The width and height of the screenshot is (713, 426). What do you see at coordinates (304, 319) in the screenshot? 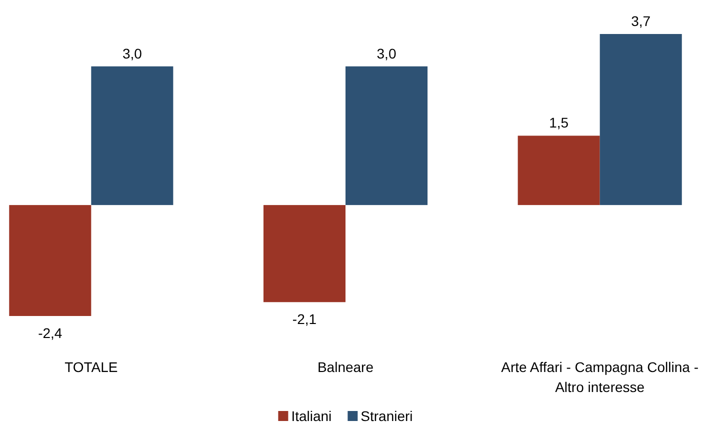
I see `data-label: -2,1` at bounding box center [304, 319].